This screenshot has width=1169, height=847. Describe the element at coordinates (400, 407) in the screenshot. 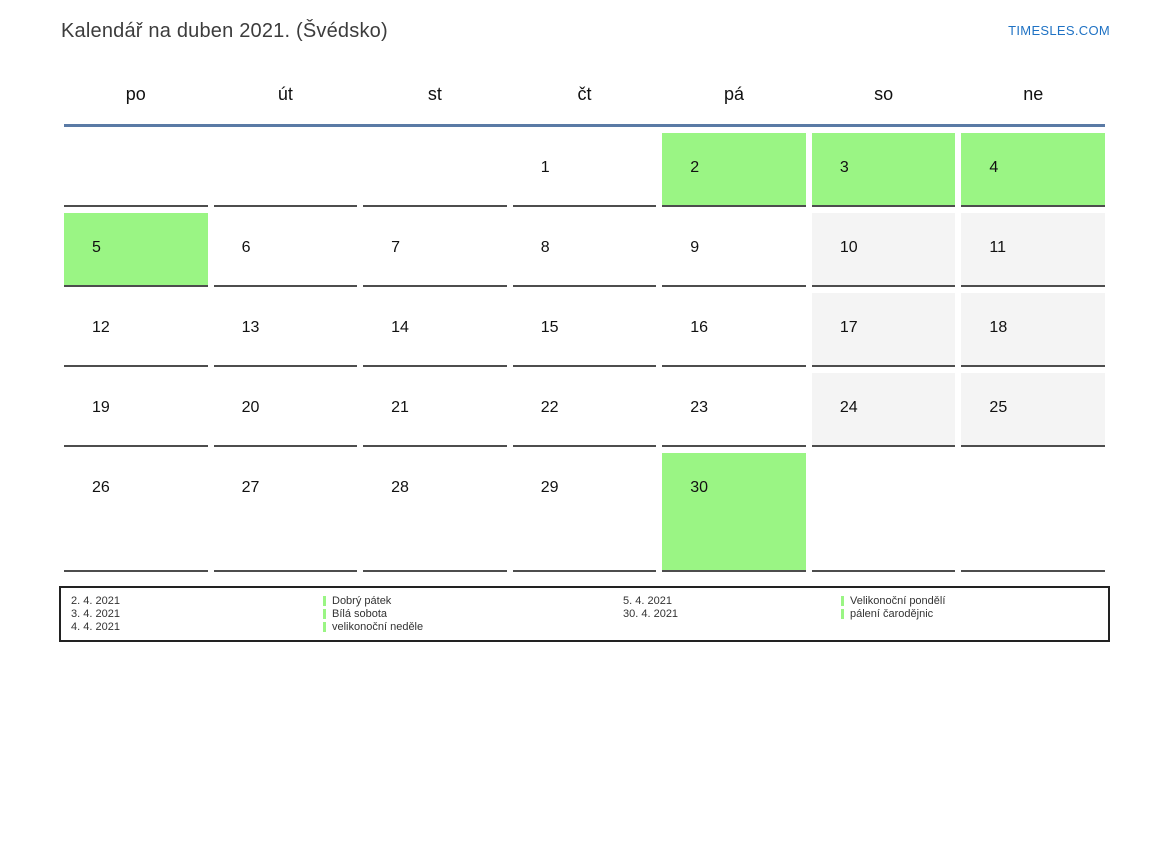

I see `day-number: 21` at that location.